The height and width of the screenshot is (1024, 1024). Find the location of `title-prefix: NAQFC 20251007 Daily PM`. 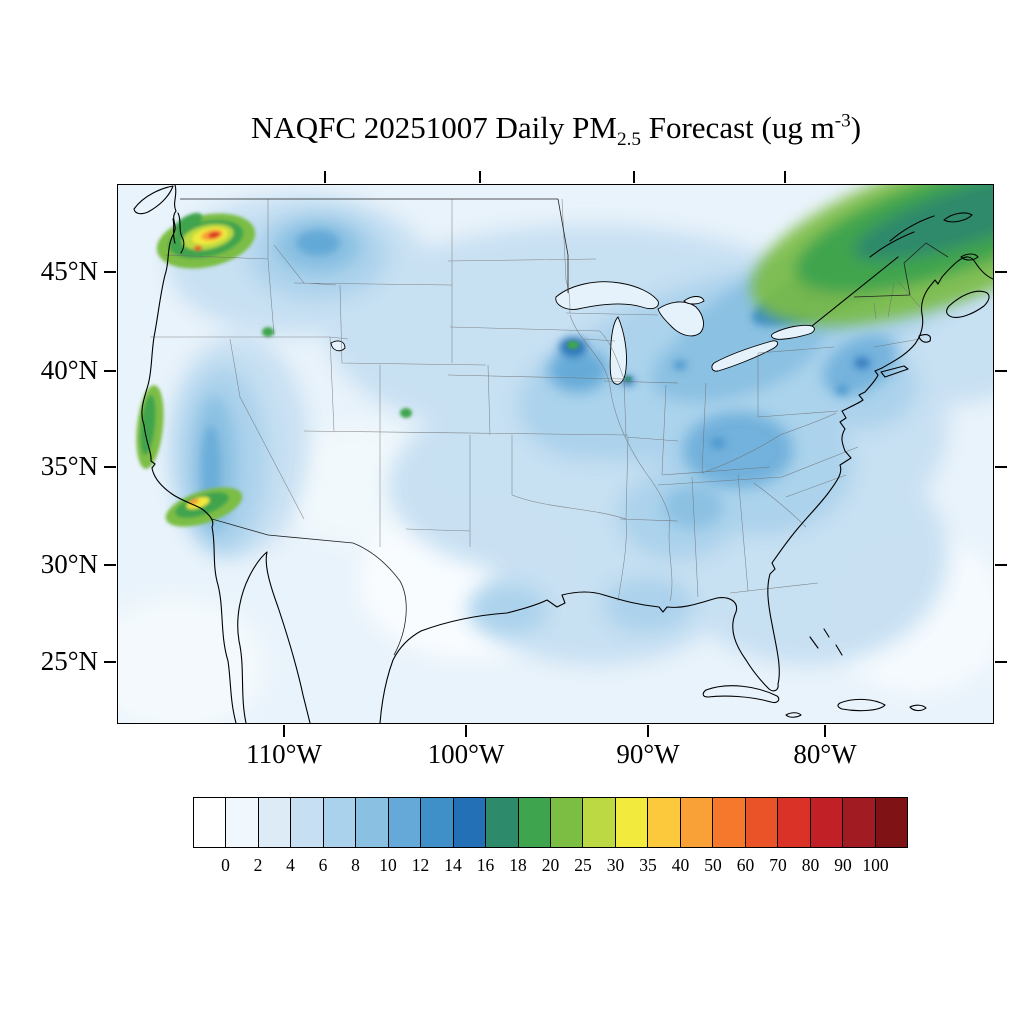

title-prefix: NAQFC 20251007 Daily PM is located at coordinates (433, 127).